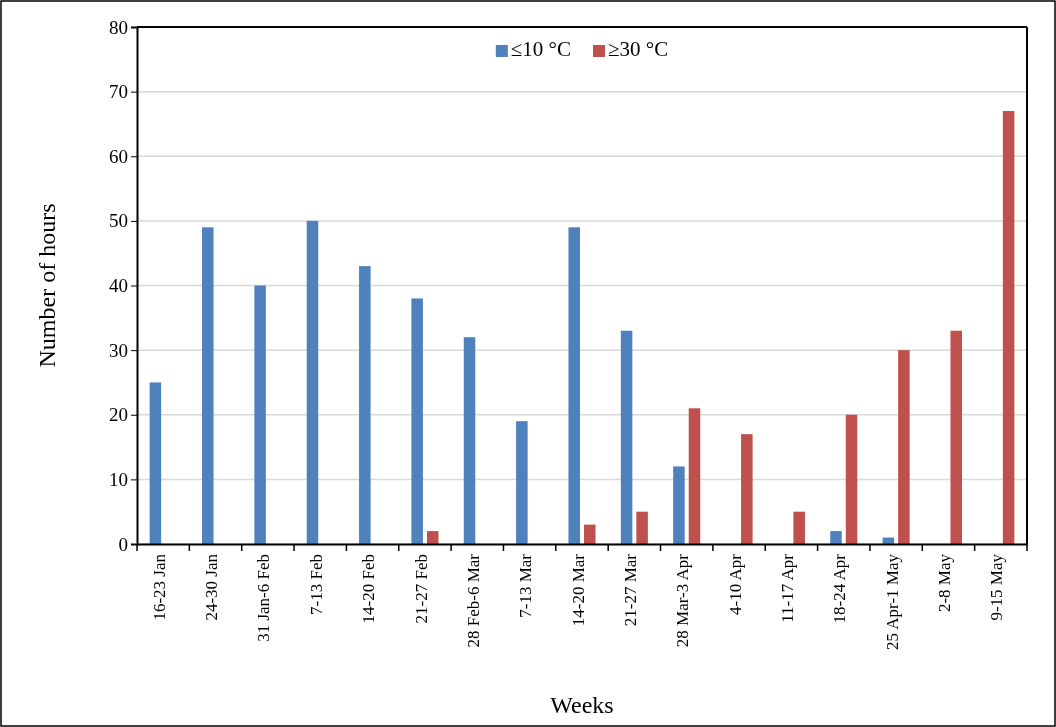 The width and height of the screenshot is (1056, 727). What do you see at coordinates (316, 584) in the screenshot?
I see `x-tick-label: 7-13 Feb` at bounding box center [316, 584].